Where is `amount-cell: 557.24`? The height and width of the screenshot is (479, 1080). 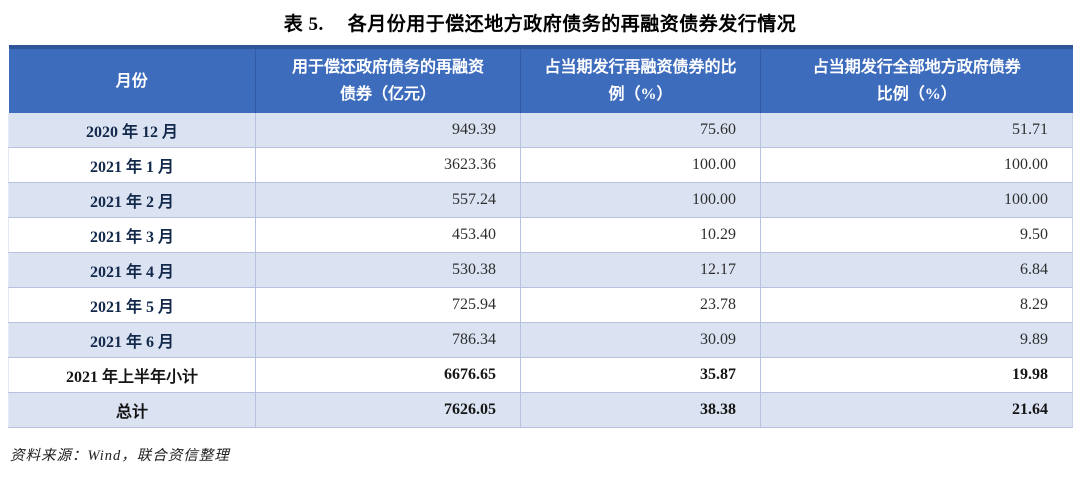 amount-cell: 557.24 is located at coordinates (388, 200).